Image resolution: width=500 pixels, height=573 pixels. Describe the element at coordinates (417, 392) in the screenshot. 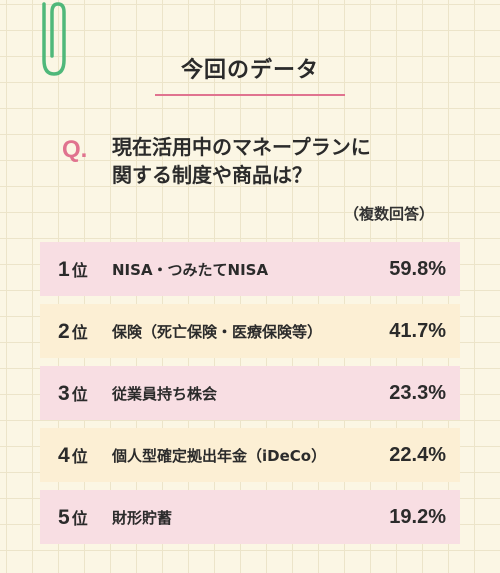

I see `result-percent: 23.3%` at that location.